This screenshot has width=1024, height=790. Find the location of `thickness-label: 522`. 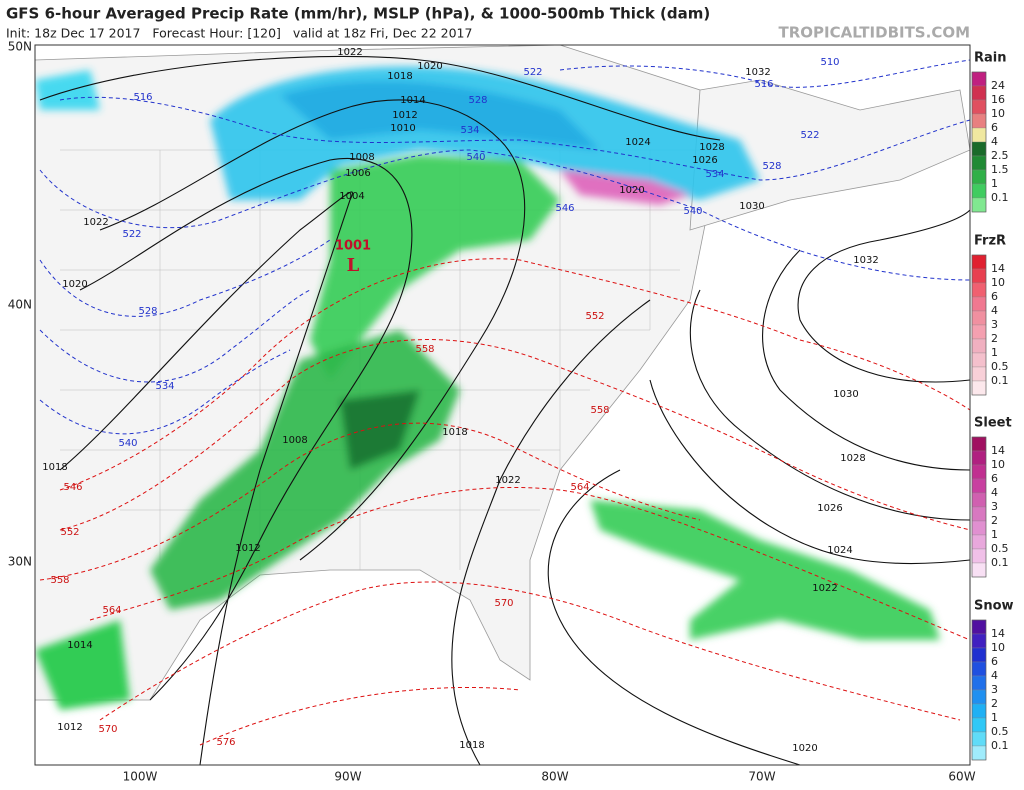

thickness-label: 522 is located at coordinates (131, 234).